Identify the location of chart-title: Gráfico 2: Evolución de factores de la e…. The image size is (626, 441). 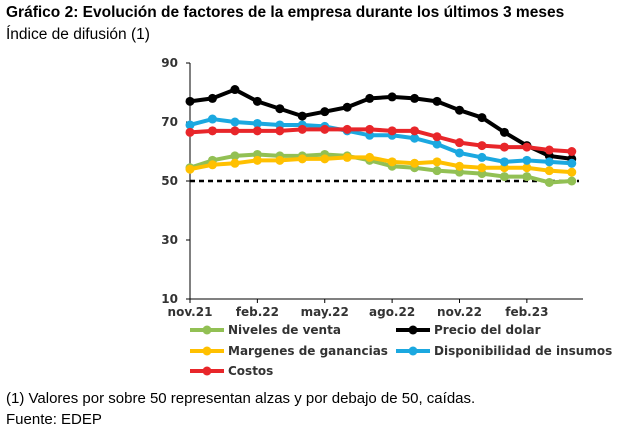
(285, 12).